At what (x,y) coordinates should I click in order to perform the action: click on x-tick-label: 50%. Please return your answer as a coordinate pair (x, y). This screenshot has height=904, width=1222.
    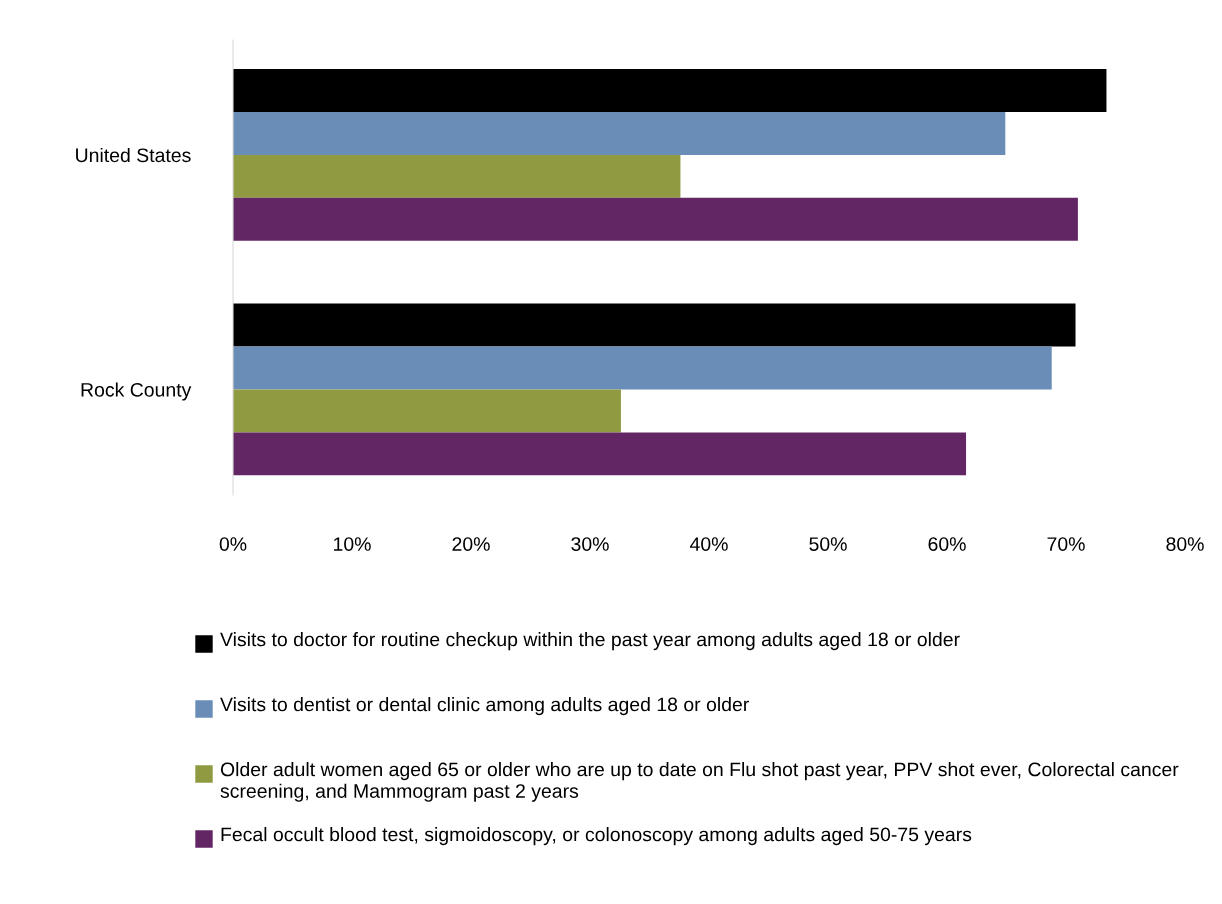
    Looking at the image, I should click on (828, 544).